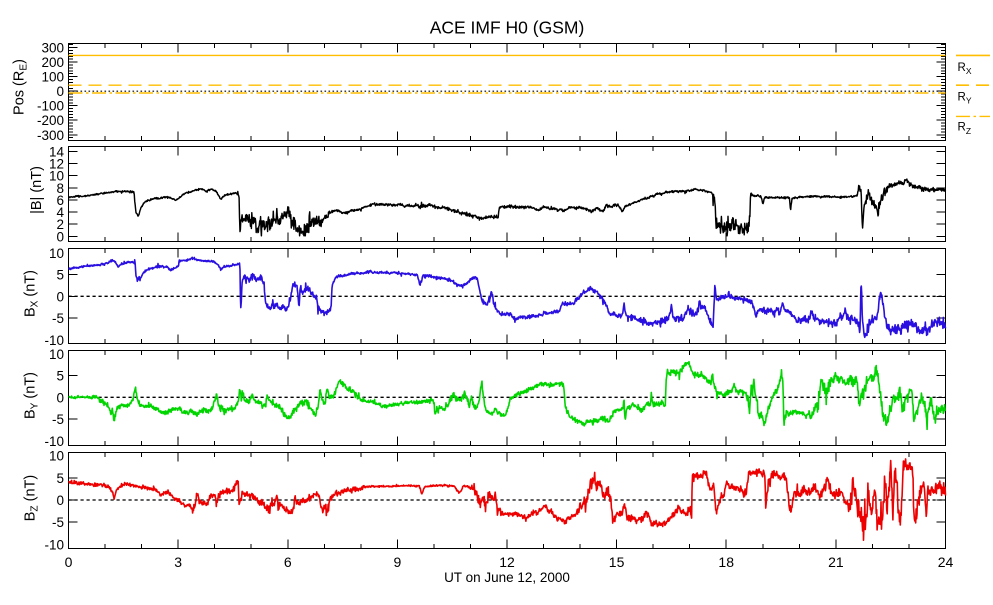  What do you see at coordinates (946, 562) in the screenshot?
I see `svg-text: 24` at bounding box center [946, 562].